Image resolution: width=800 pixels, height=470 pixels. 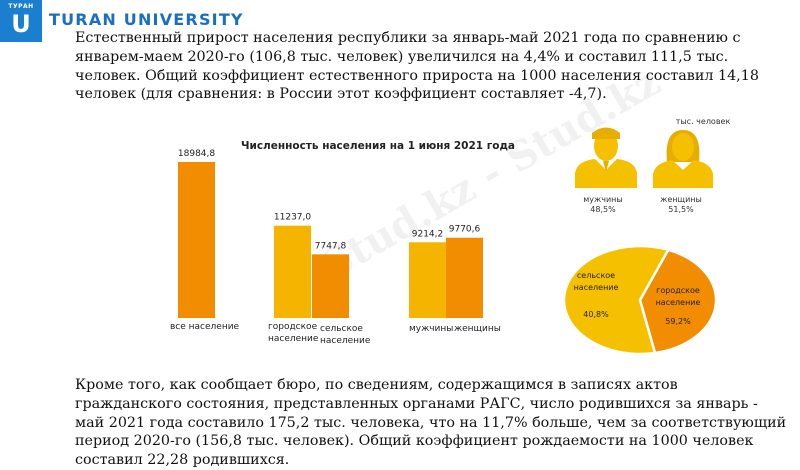 I want to click on male-person-icon, so click(x=606, y=157).